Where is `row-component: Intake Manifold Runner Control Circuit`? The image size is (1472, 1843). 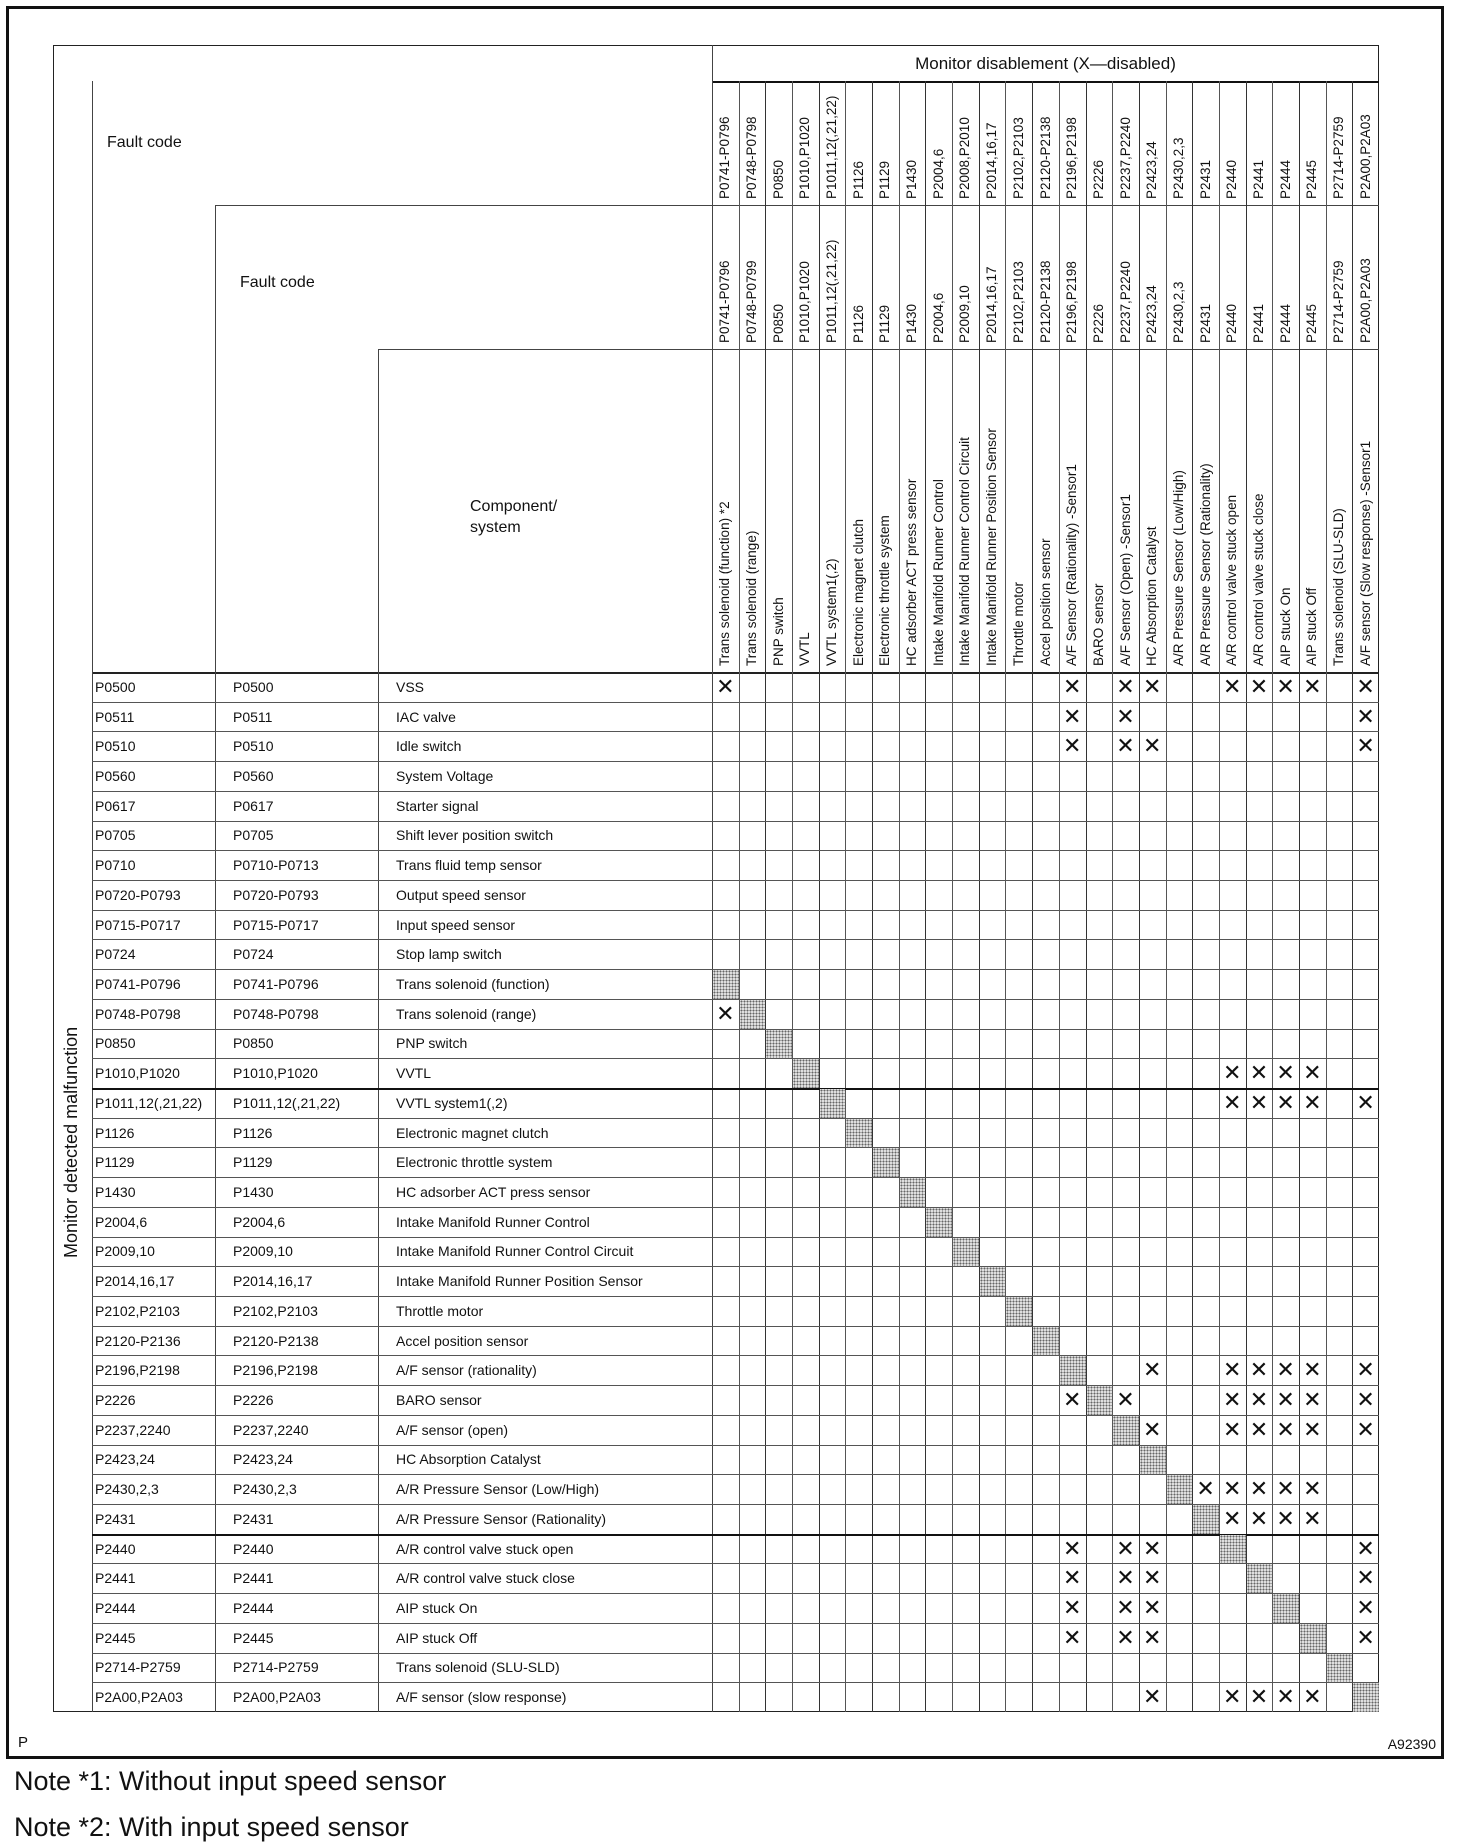 row-component: Intake Manifold Runner Control Circuit is located at coordinates (515, 1251).